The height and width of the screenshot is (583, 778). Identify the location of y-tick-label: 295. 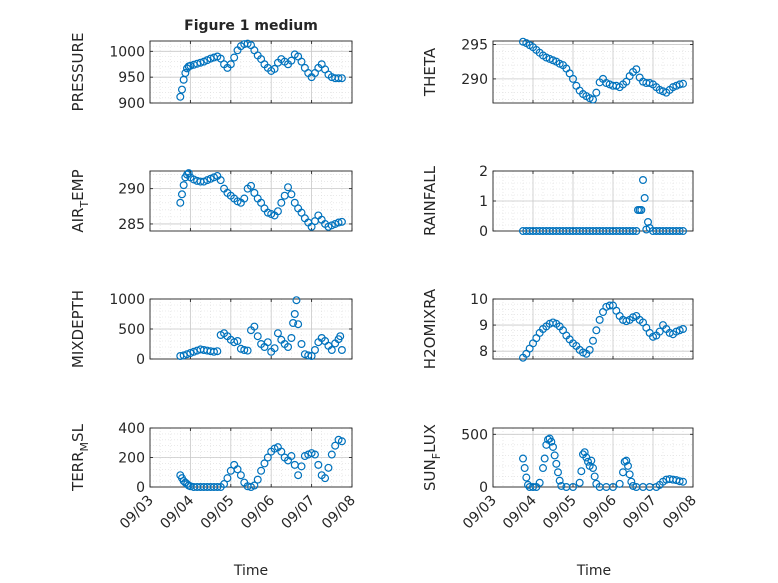
(474, 45).